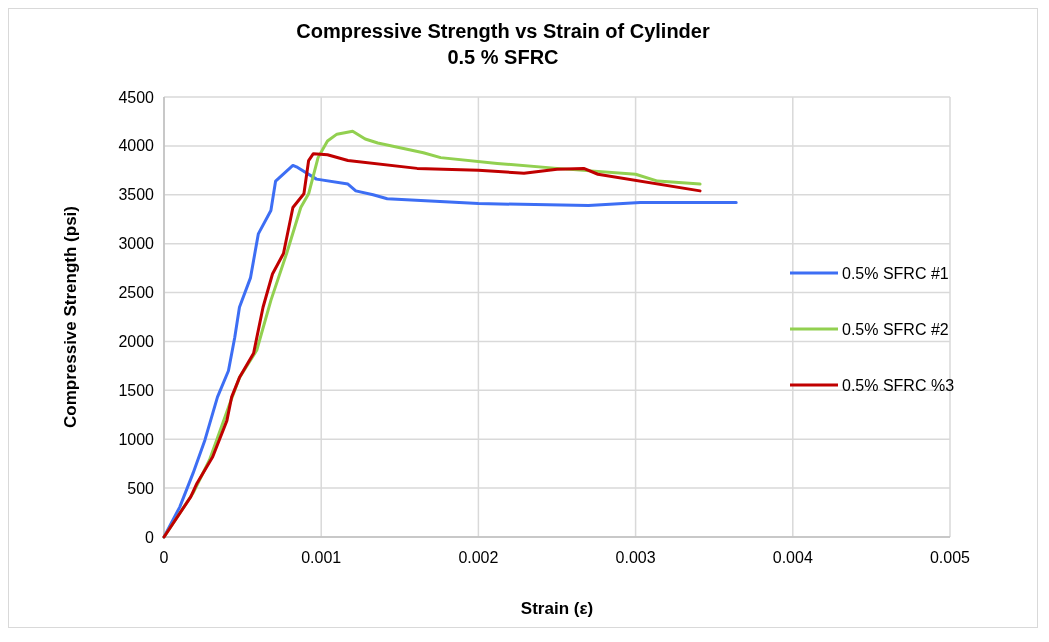  Describe the element at coordinates (635, 557) in the screenshot. I see `x-tick-label: 0.003` at that location.